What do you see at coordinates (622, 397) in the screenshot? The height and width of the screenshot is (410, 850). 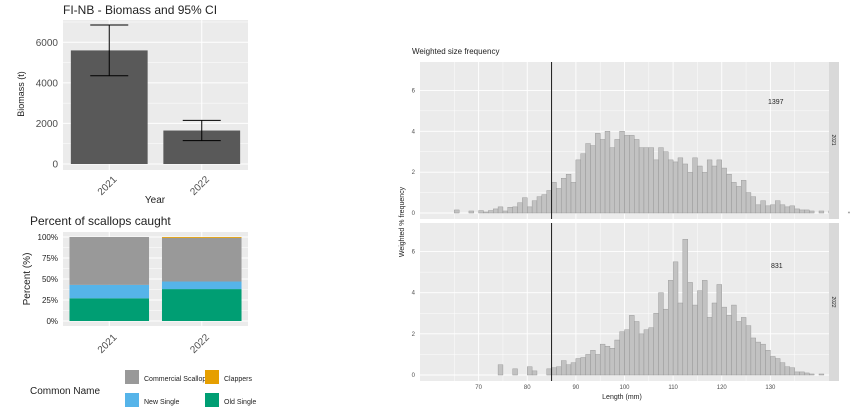 I see `hist-xlabel: Length (mm)` at bounding box center [622, 397].